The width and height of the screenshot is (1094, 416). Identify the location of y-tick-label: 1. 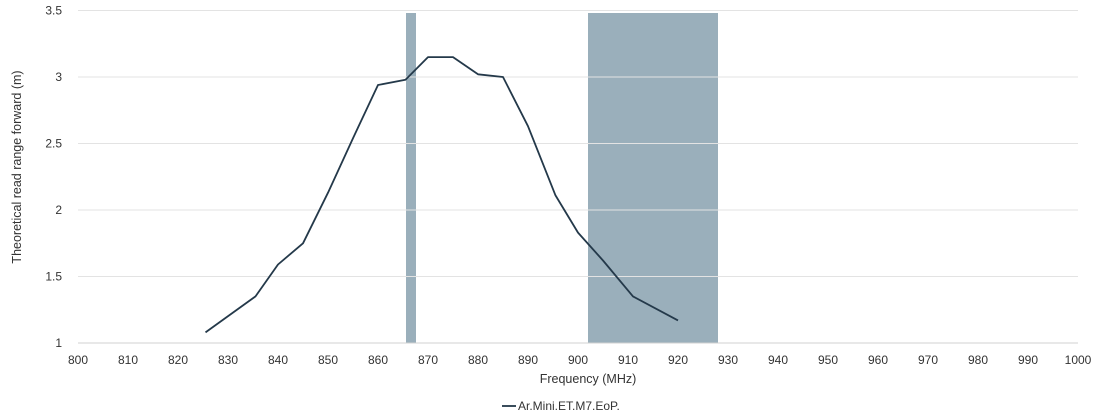
(58, 343).